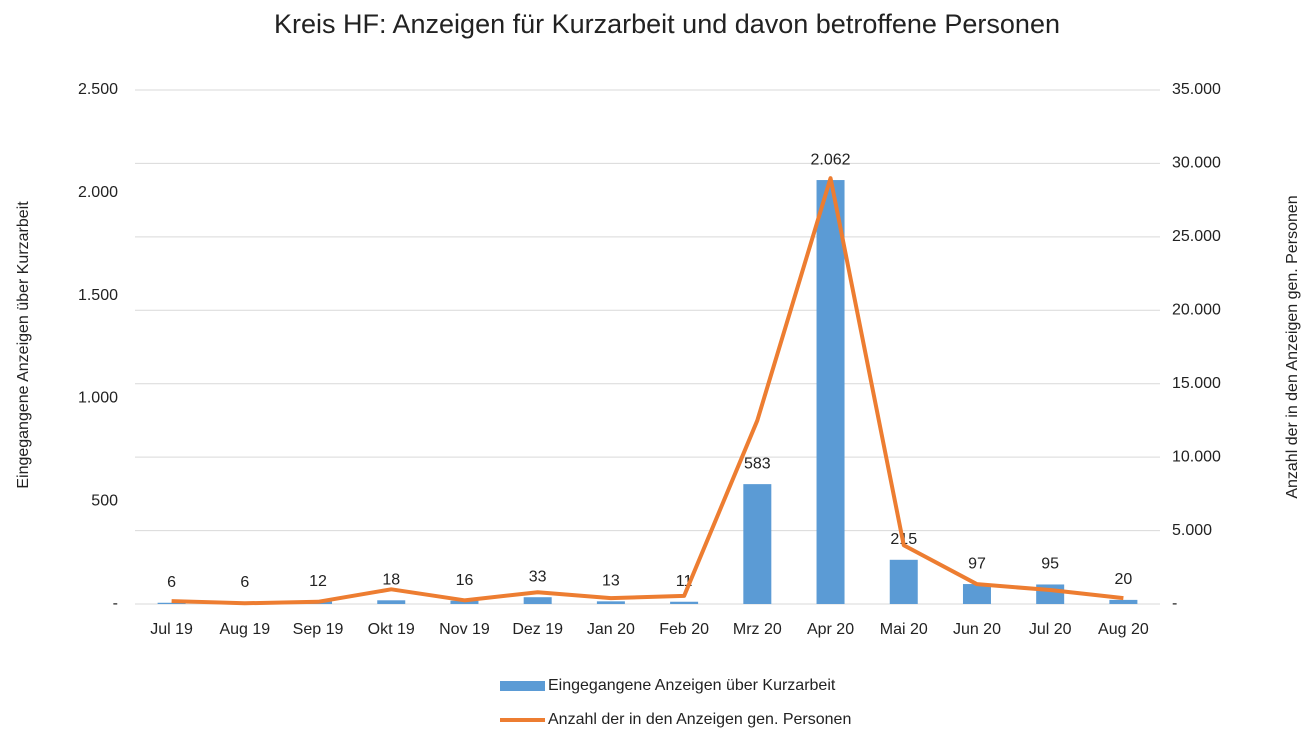  I want to click on data-label: 16, so click(465, 580).